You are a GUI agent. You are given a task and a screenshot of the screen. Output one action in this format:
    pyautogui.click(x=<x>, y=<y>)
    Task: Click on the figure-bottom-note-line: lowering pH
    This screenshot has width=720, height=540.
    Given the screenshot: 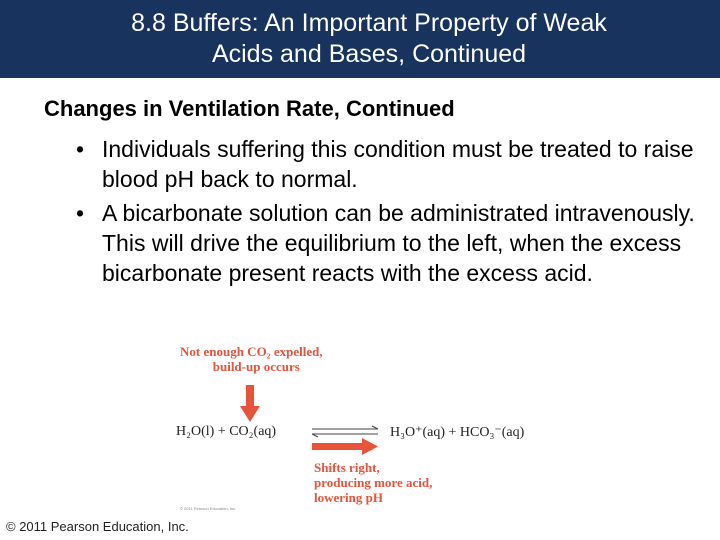 What is the action you would take?
    pyautogui.click(x=348, y=497)
    